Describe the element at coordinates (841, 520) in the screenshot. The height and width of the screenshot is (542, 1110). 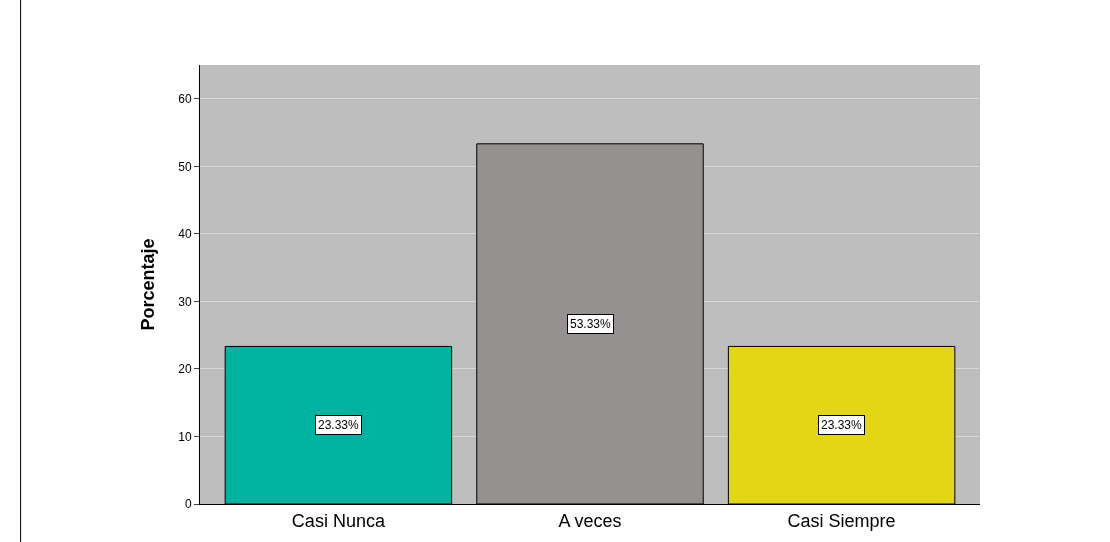
I see `x-tick-label: Casi Siempre` at that location.